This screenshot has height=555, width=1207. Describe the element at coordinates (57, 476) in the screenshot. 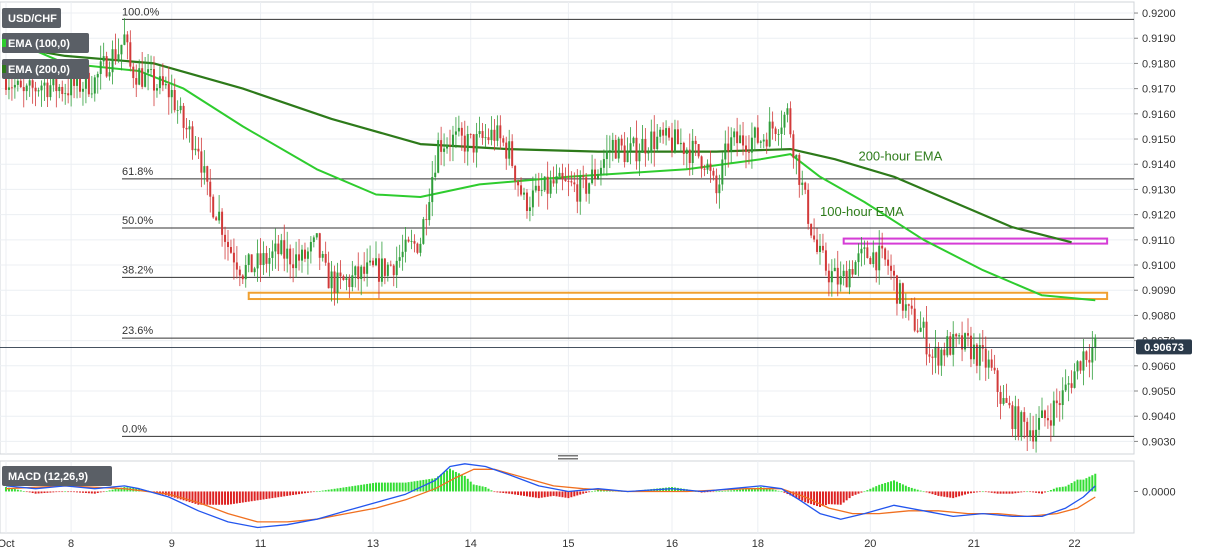

I see `macd-legend-chip` at that location.